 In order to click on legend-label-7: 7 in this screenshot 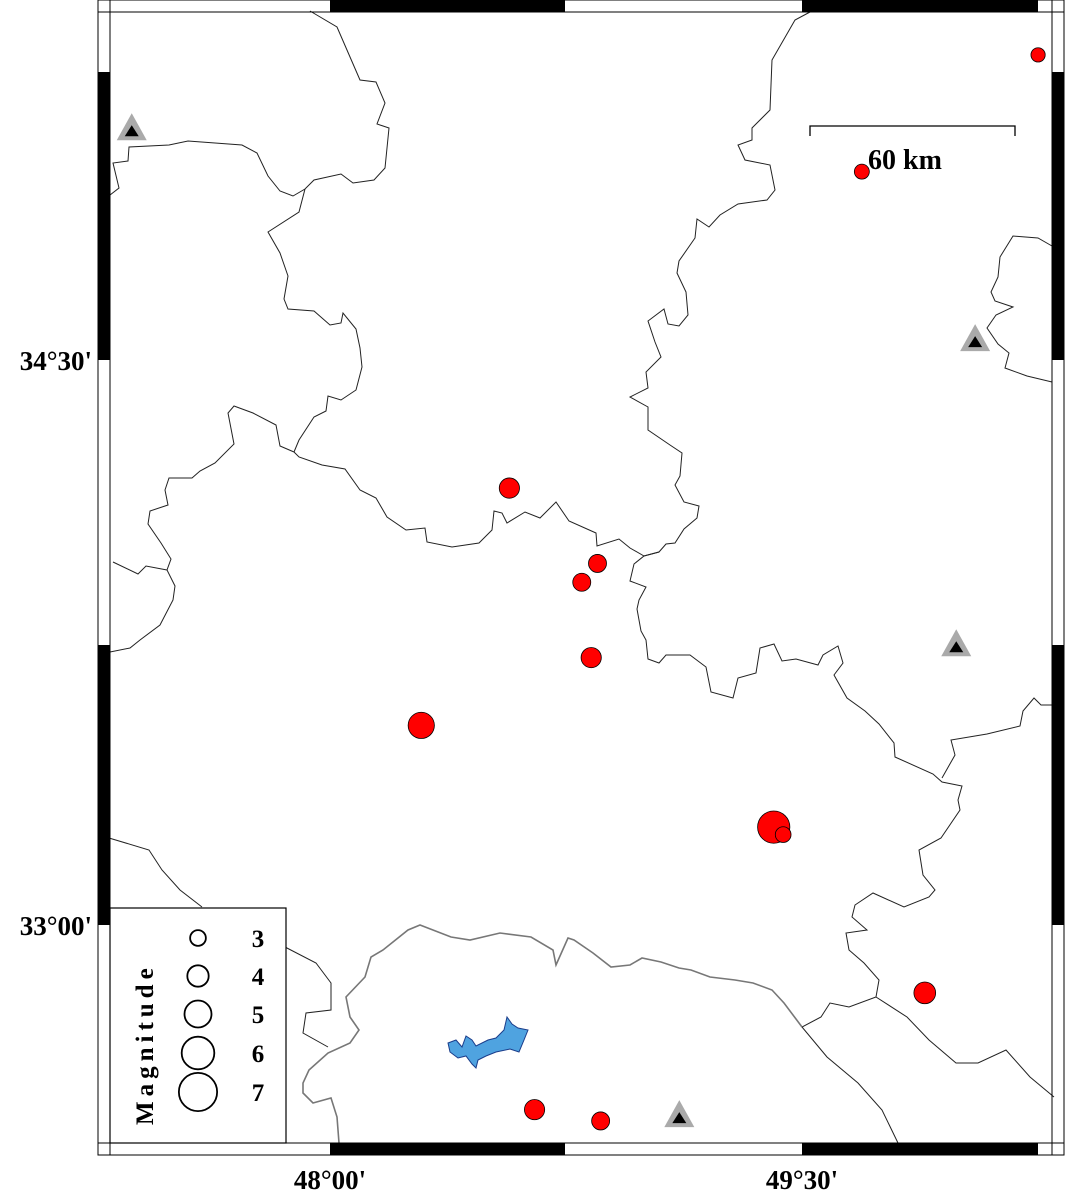, I will do `click(258, 1093)`.